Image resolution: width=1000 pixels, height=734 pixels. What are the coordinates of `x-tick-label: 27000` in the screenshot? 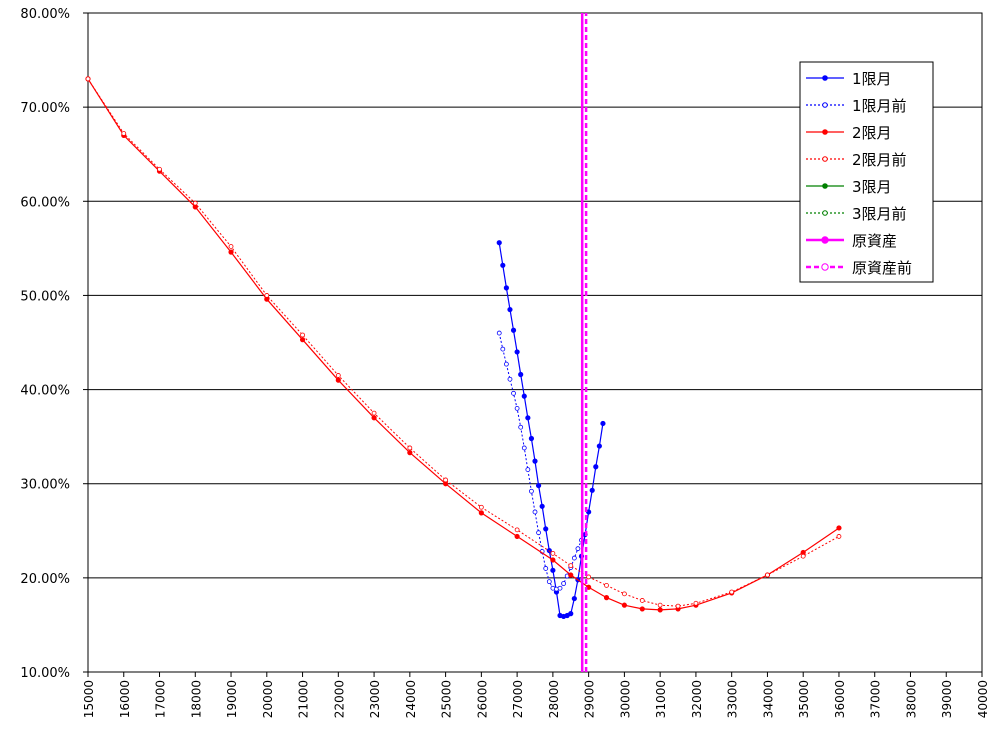 It's located at (518, 699).